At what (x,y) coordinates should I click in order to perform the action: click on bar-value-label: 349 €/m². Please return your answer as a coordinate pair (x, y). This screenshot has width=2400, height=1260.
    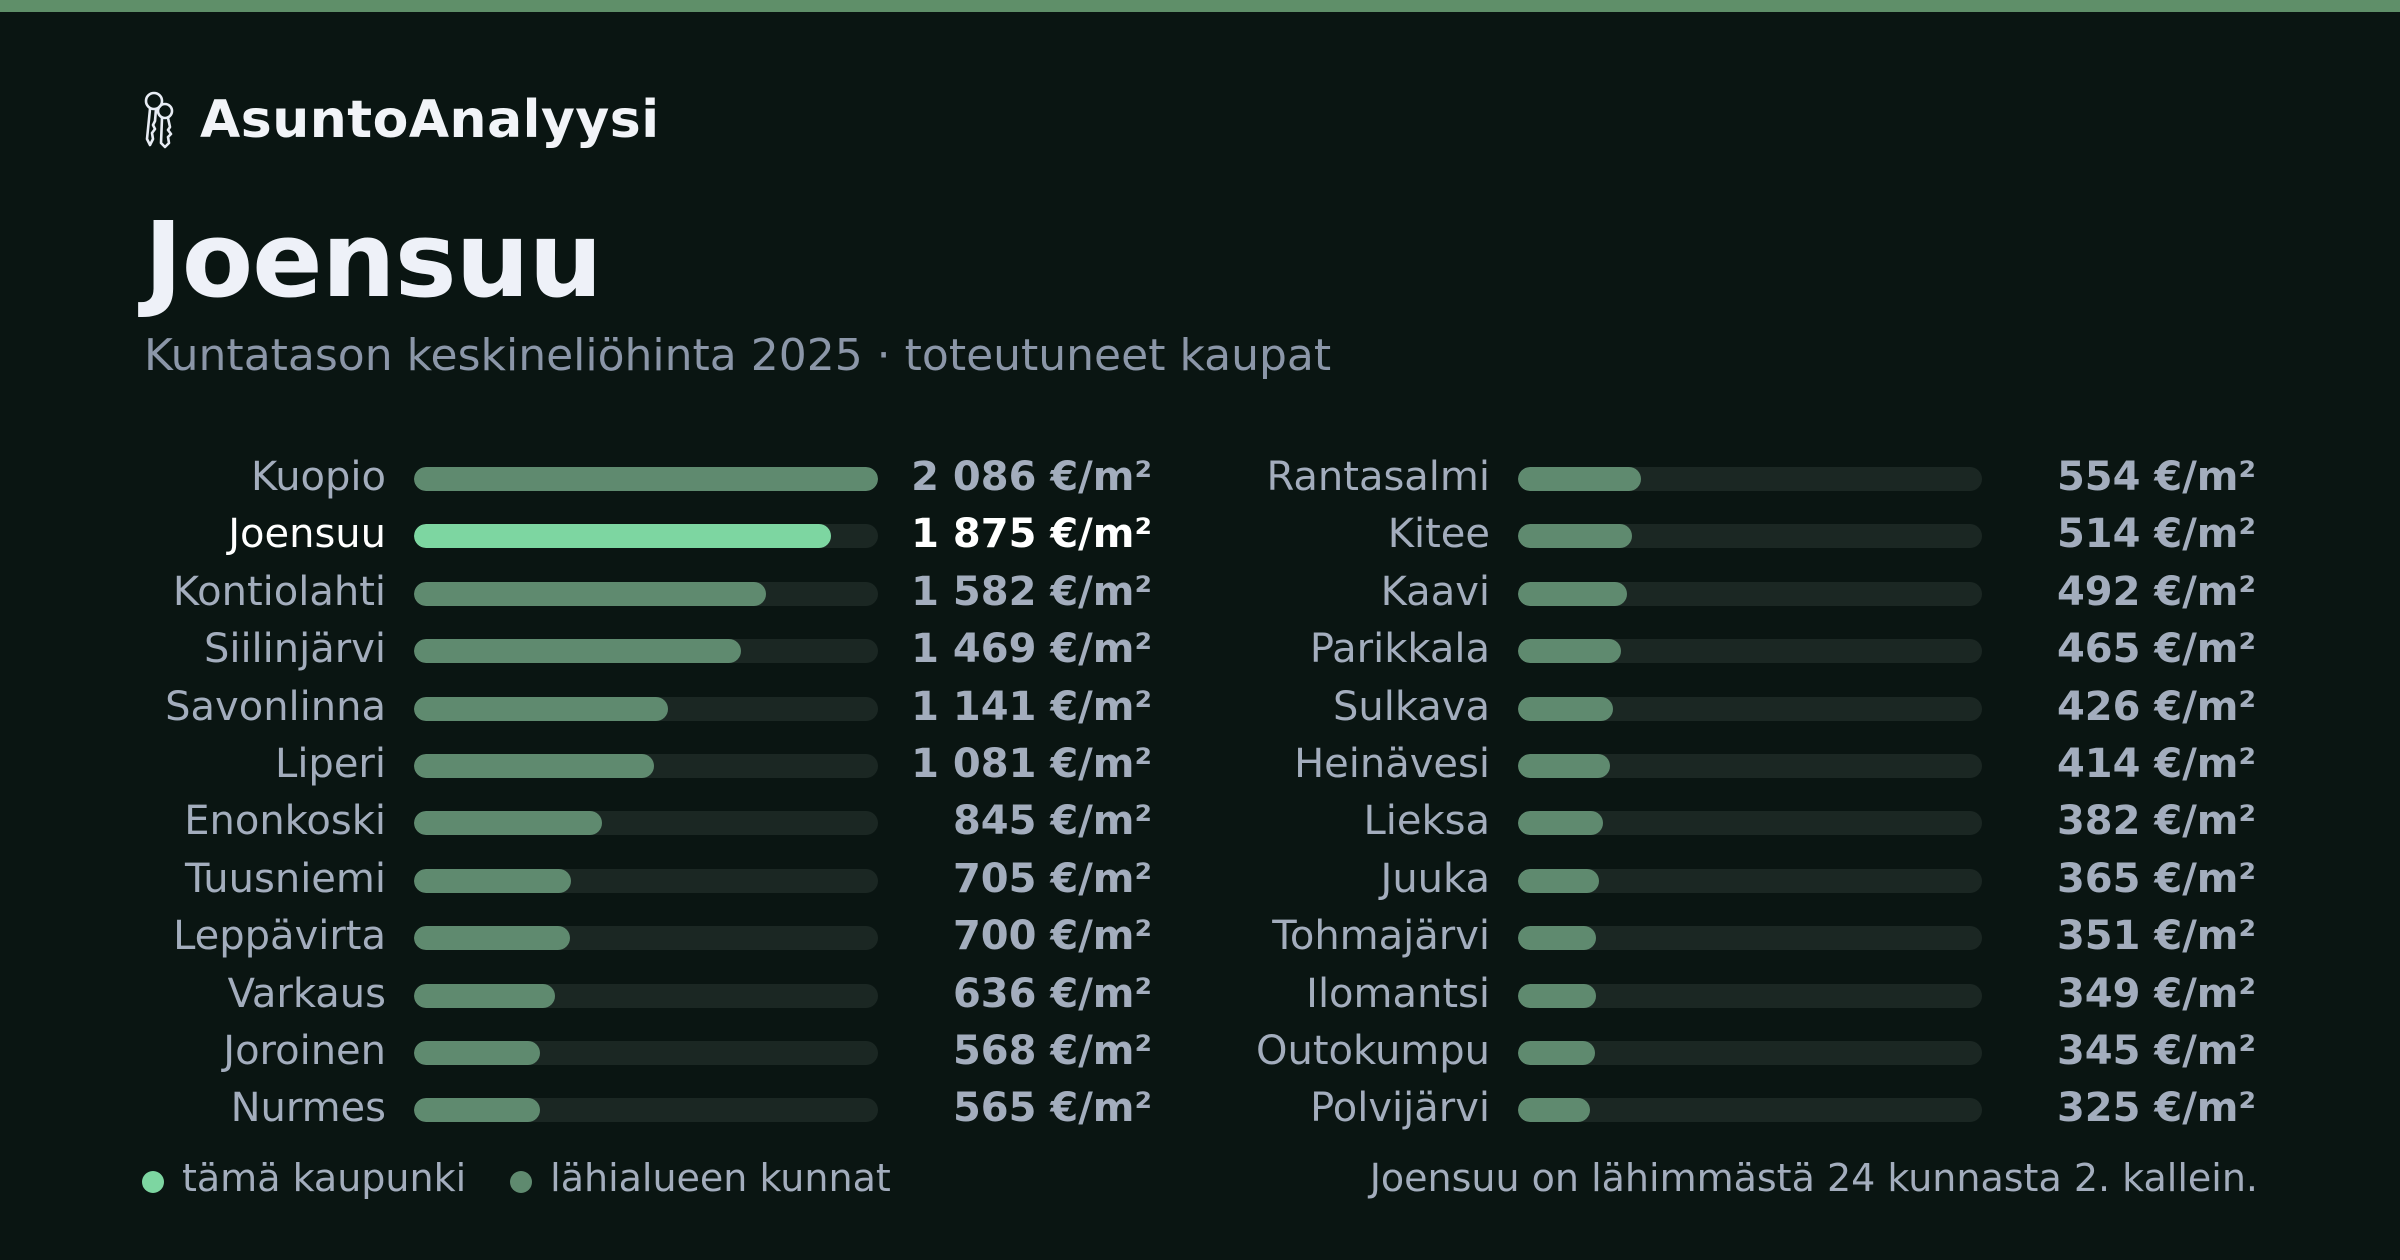
    Looking at the image, I should click on (2156, 993).